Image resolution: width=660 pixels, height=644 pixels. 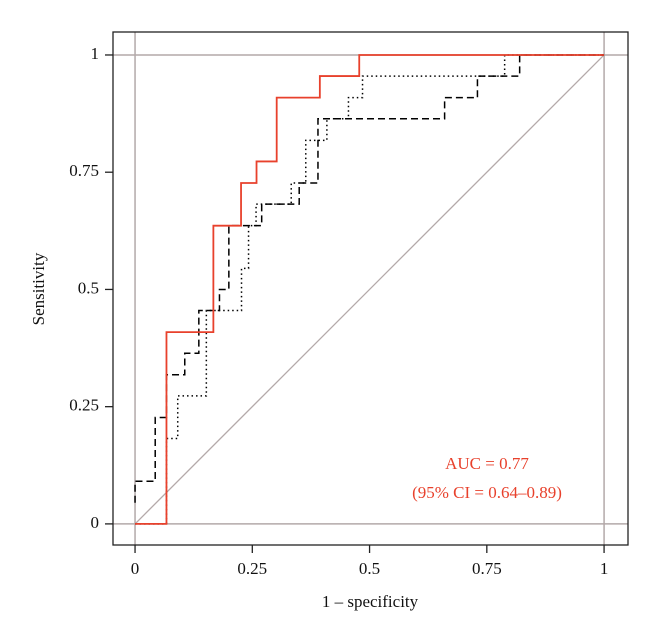 What do you see at coordinates (370, 601) in the screenshot?
I see `x-axis-label: 1 – specificity` at bounding box center [370, 601].